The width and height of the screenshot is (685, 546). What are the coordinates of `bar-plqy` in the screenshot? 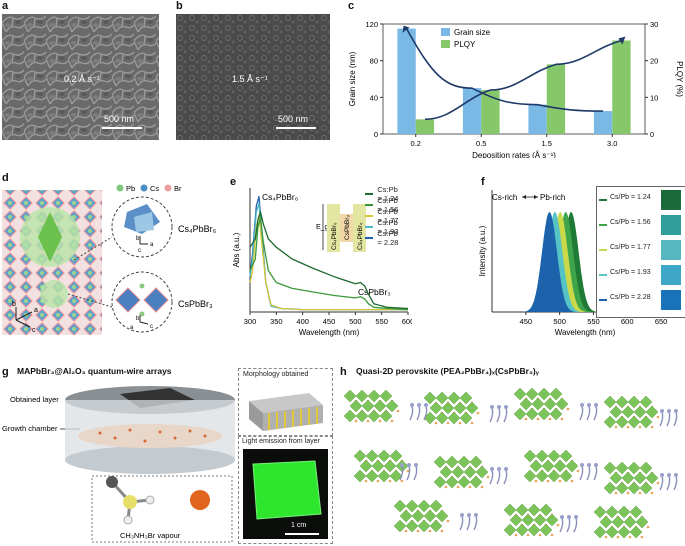 It's located at (490, 112).